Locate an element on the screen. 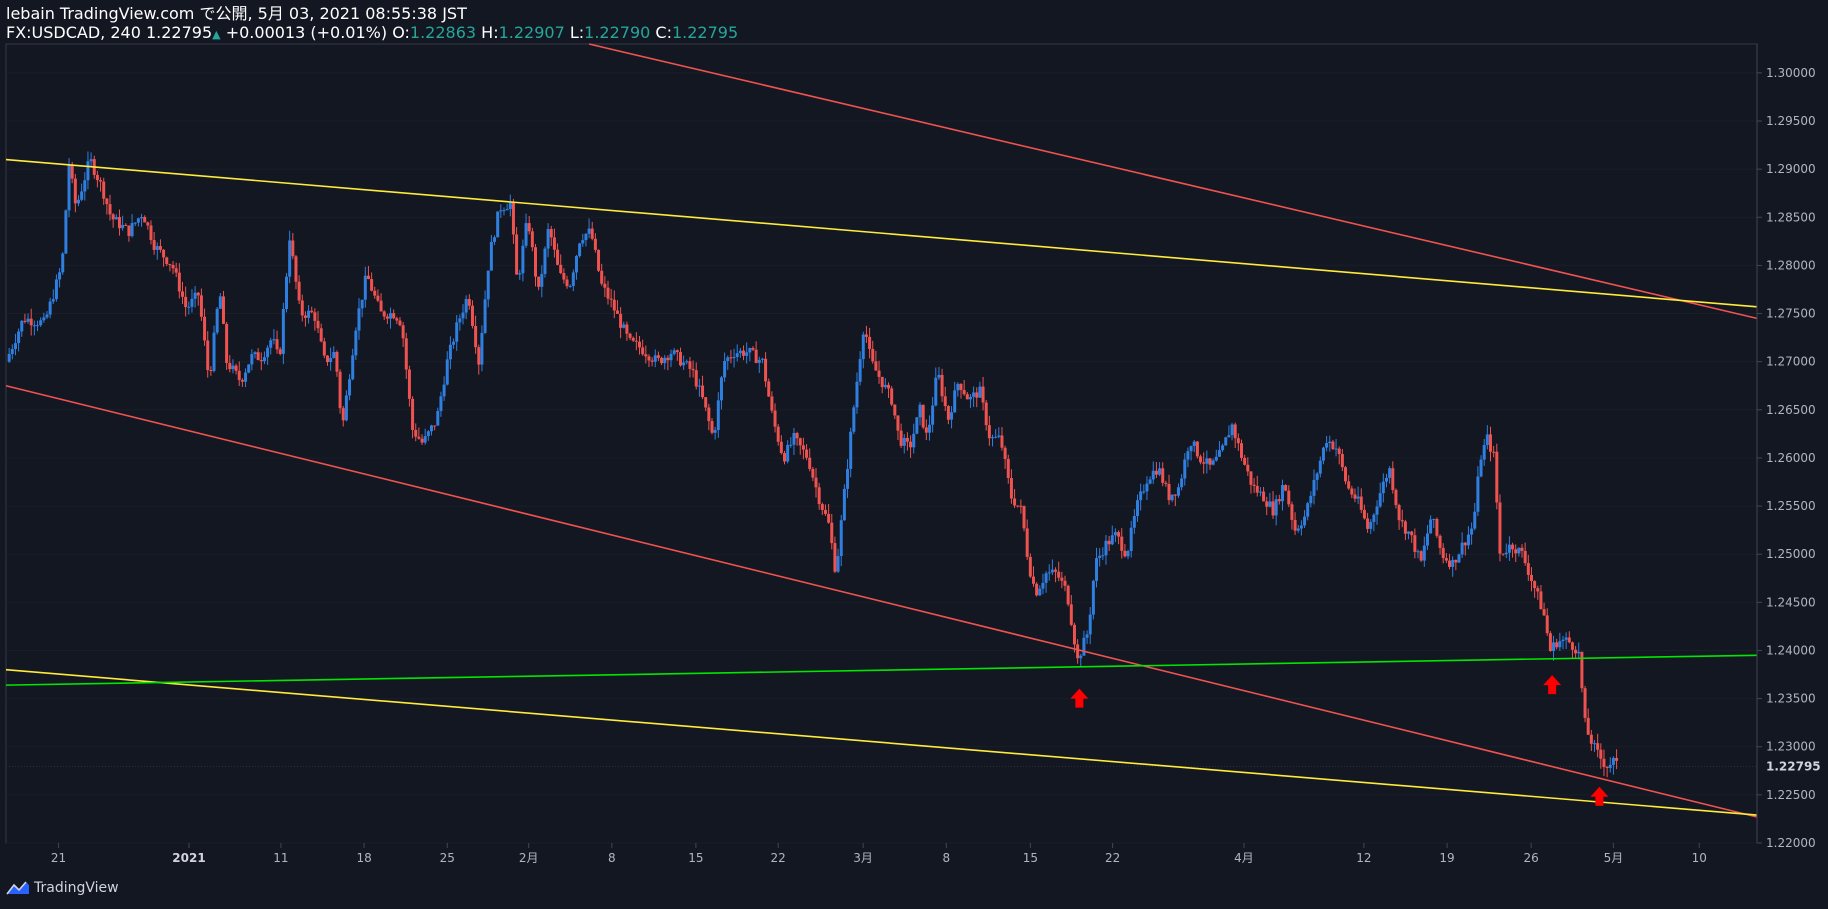 The height and width of the screenshot is (909, 1828). time-tick-label: 18 is located at coordinates (363, 858).